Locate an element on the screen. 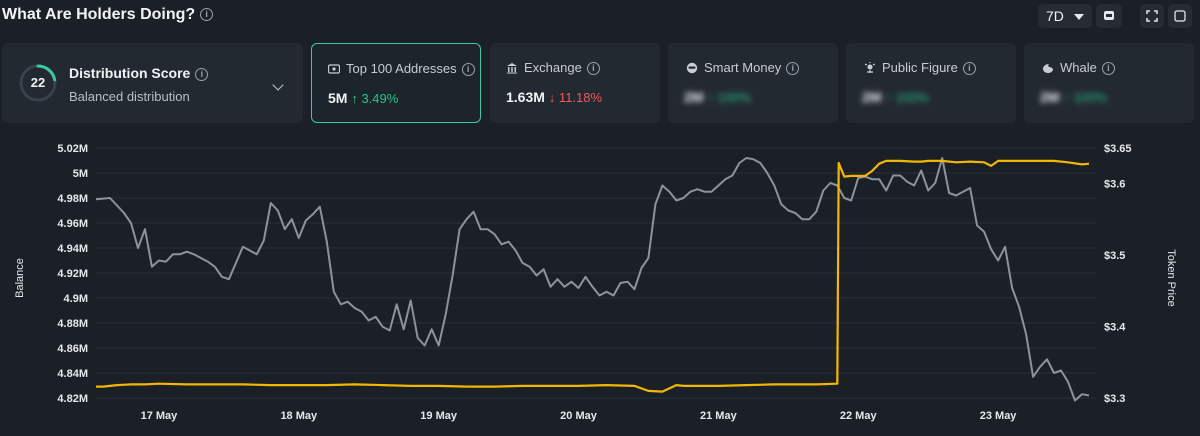  y2-tick-label: $3.5 is located at coordinates (1114, 256).